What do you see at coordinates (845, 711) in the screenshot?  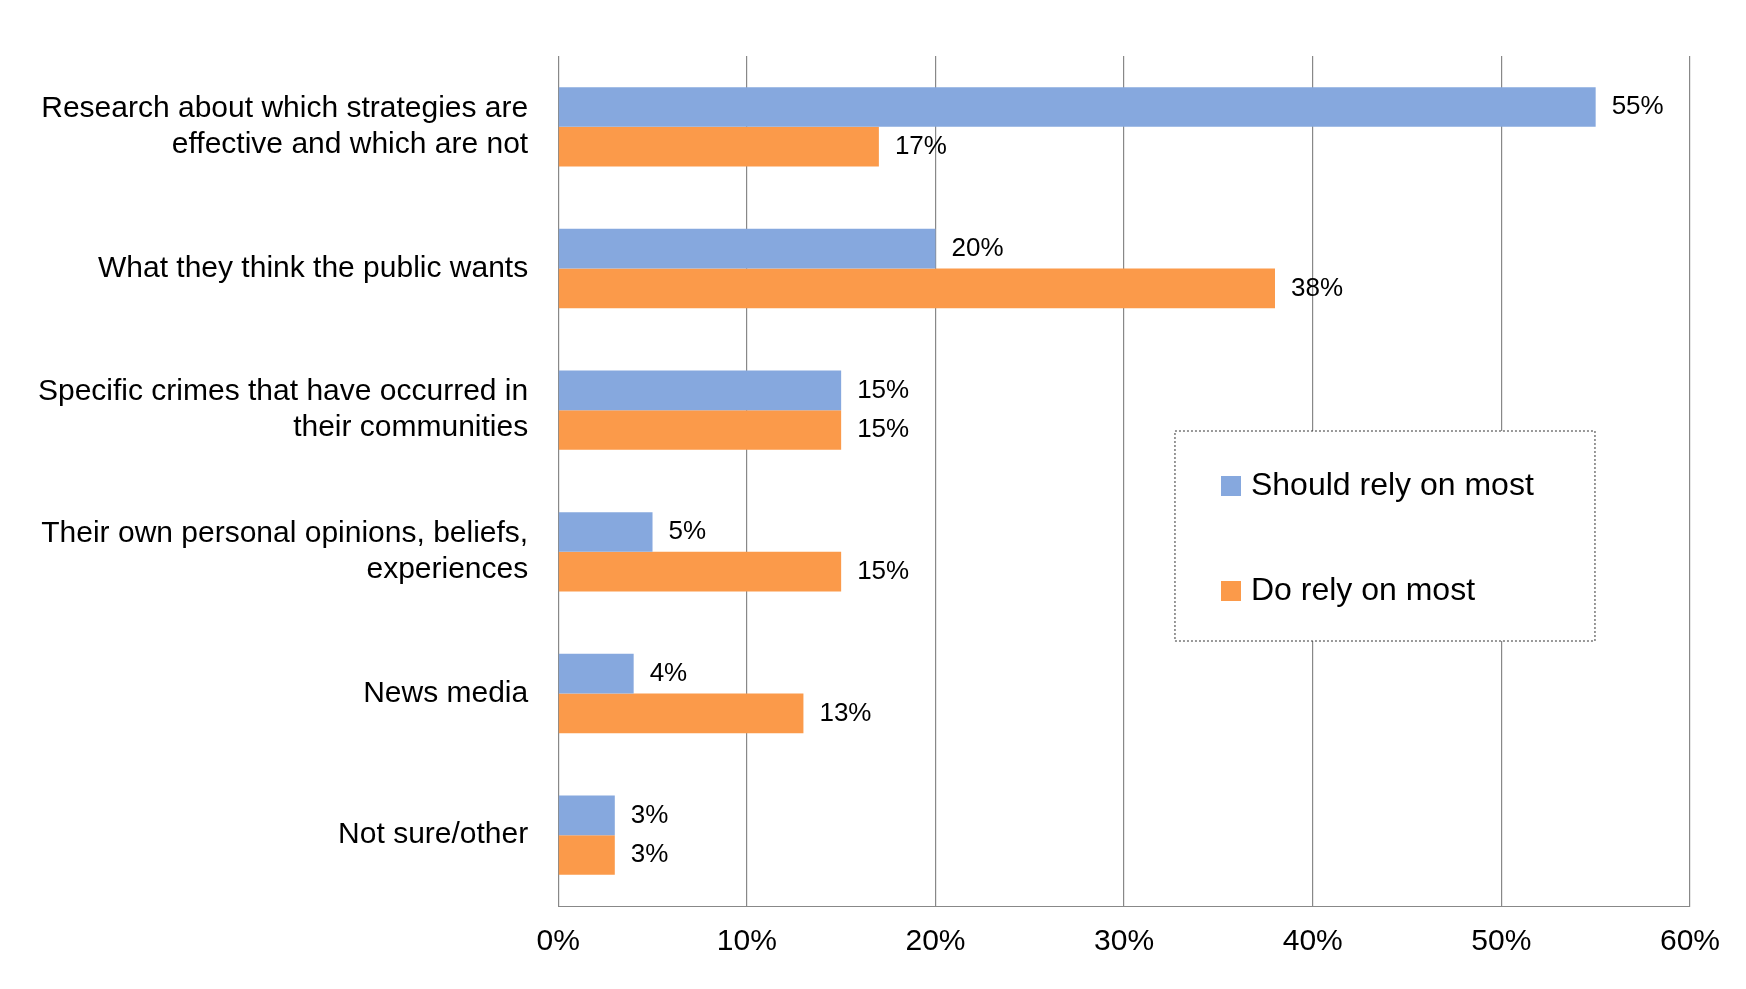 I see `data-label: 13%` at bounding box center [845, 711].